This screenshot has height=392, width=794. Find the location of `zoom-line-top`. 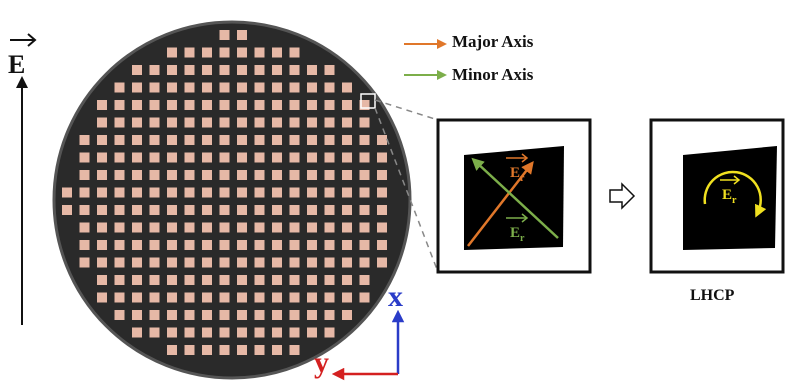

zoom-line-top is located at coordinates (406, 110).